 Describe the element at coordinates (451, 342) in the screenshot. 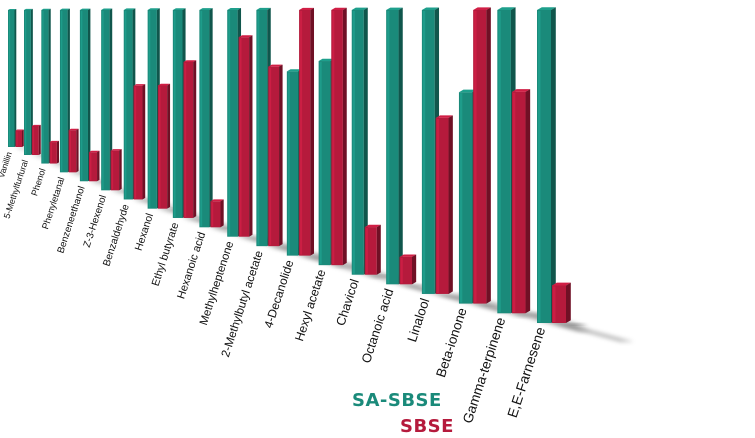

I see `category-label: Beta-ionone` at that location.